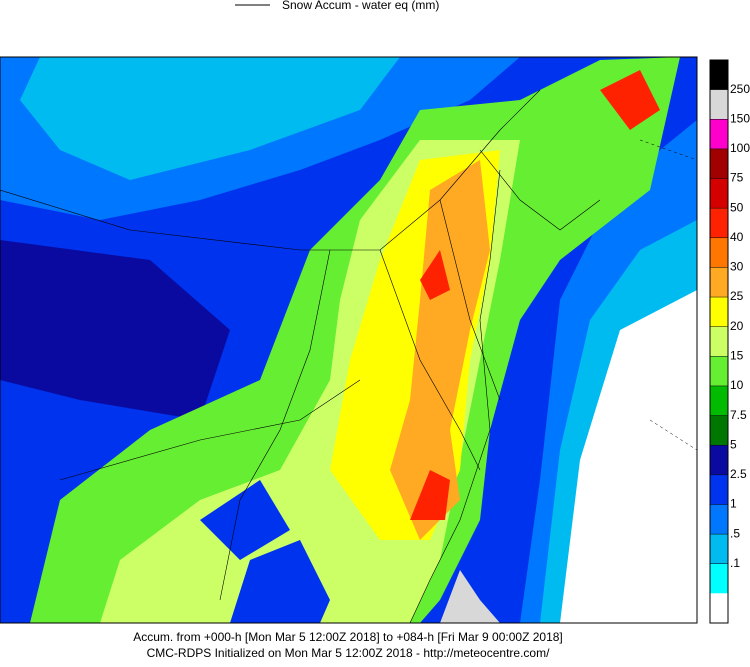 This screenshot has height=667, width=750. Describe the element at coordinates (738, 415) in the screenshot. I see `colorbar-label: 7.5` at that location.